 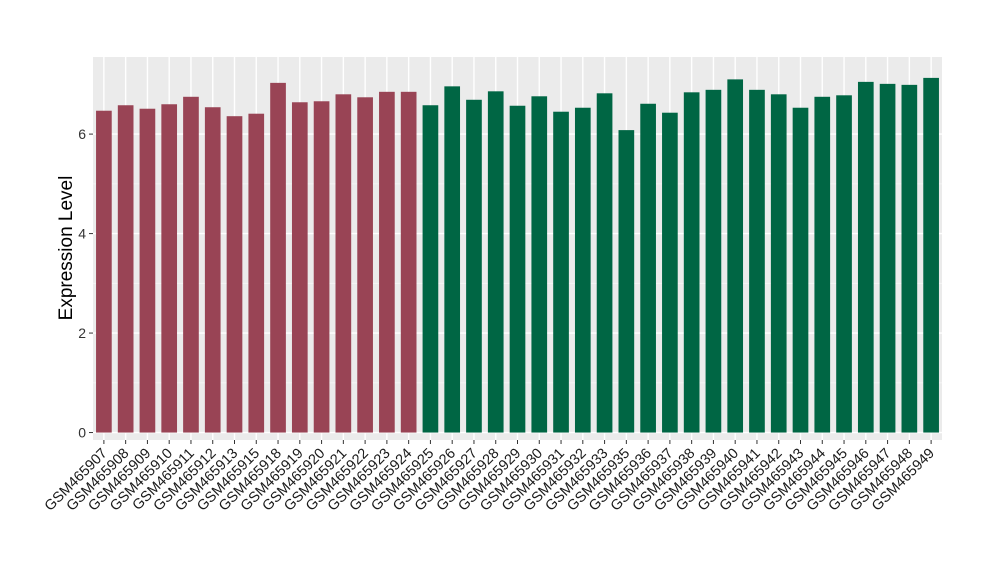 What do you see at coordinates (66, 248) in the screenshot?
I see `y-axis-title: Expression Level` at bounding box center [66, 248].